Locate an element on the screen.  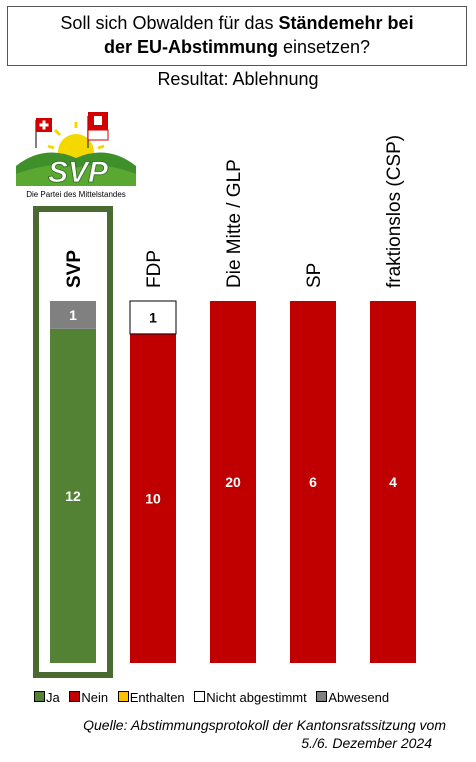
svp-logo: SVP Die Partei des Mittelstandes is located at coordinates (76, 155).